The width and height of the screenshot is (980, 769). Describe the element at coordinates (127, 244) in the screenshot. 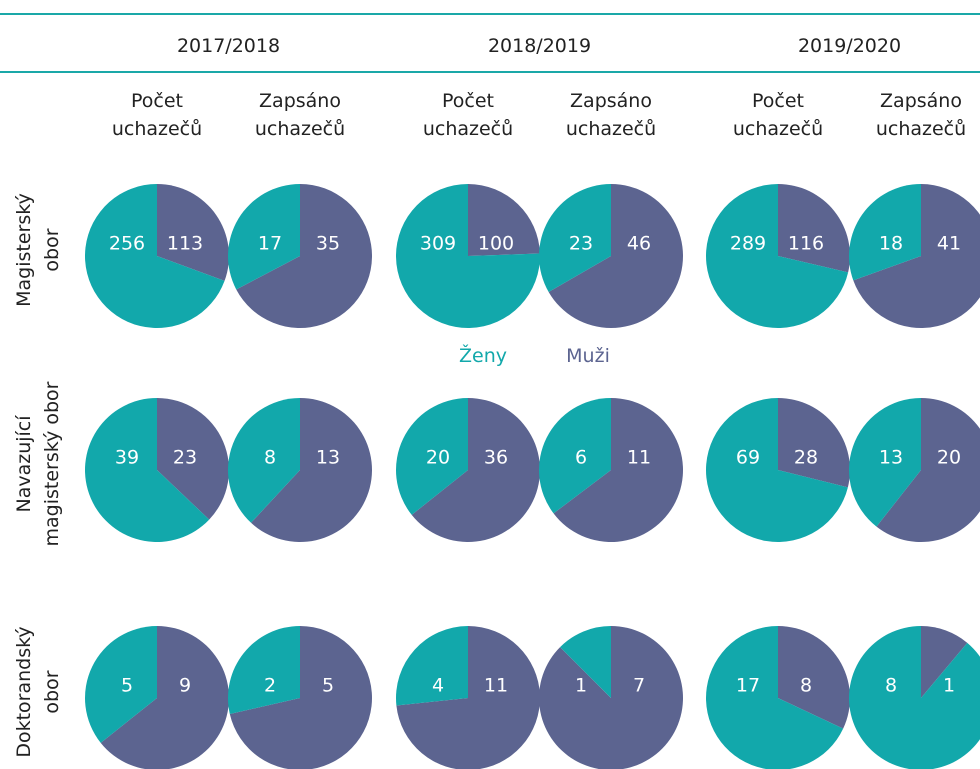

I see `data-label: 256` at that location.